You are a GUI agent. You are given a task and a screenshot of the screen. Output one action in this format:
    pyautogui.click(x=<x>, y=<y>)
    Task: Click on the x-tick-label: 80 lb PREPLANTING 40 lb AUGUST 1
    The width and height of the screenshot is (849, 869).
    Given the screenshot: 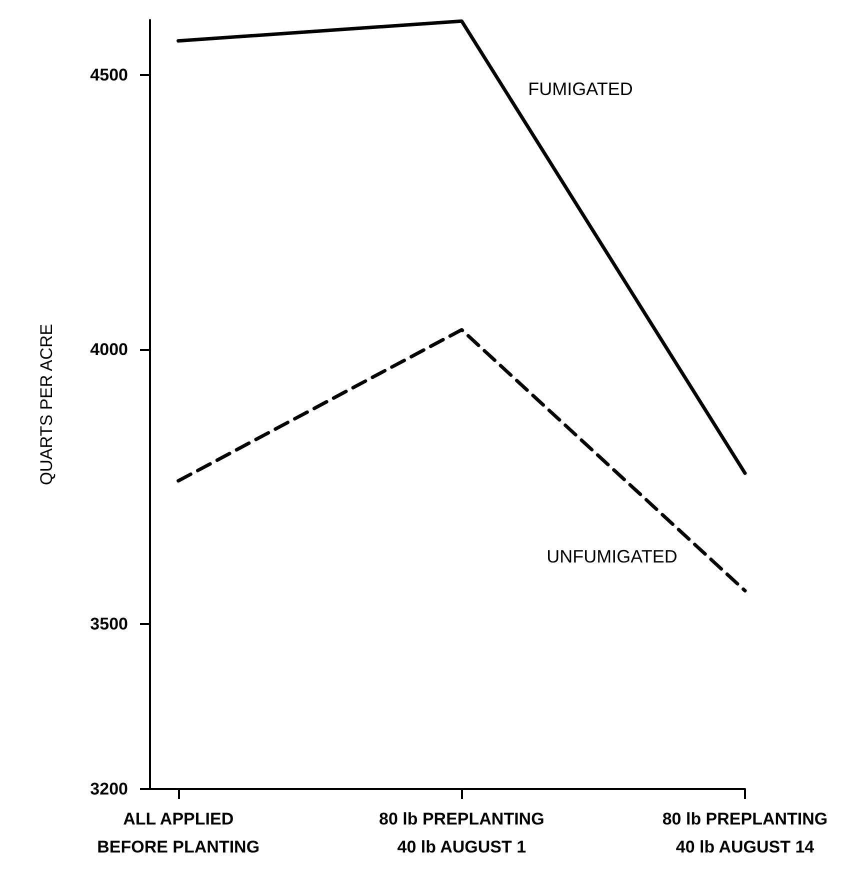 What is the action you would take?
    pyautogui.click(x=461, y=833)
    